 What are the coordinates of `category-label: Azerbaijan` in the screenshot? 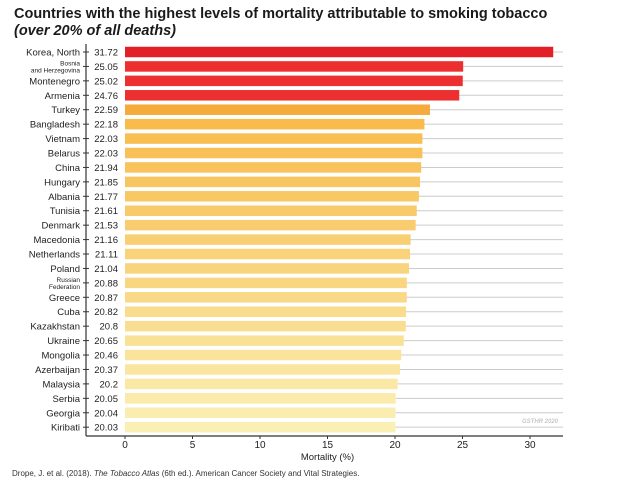 It's located at (57, 370).